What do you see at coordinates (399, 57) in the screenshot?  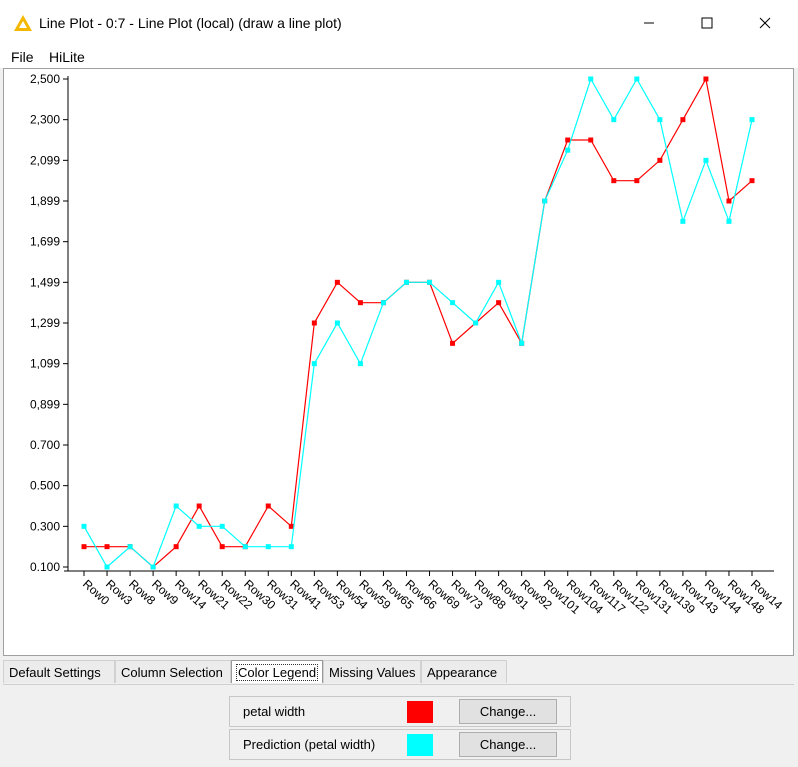 I see `menu-bar: File HiLite` at bounding box center [399, 57].